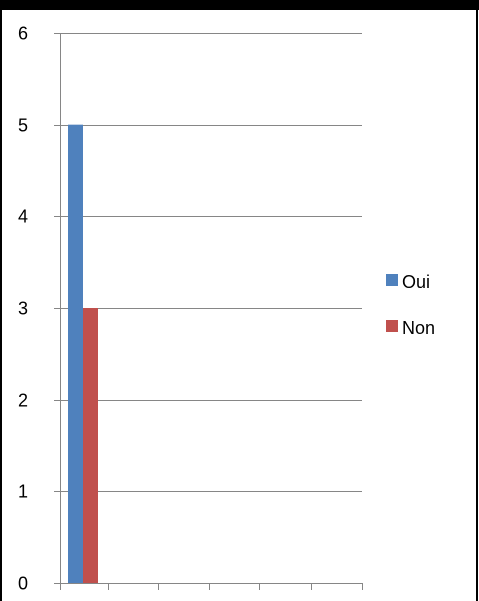 This screenshot has height=601, width=479. Describe the element at coordinates (23, 492) in the screenshot. I see `y-tick-label: 1` at that location.